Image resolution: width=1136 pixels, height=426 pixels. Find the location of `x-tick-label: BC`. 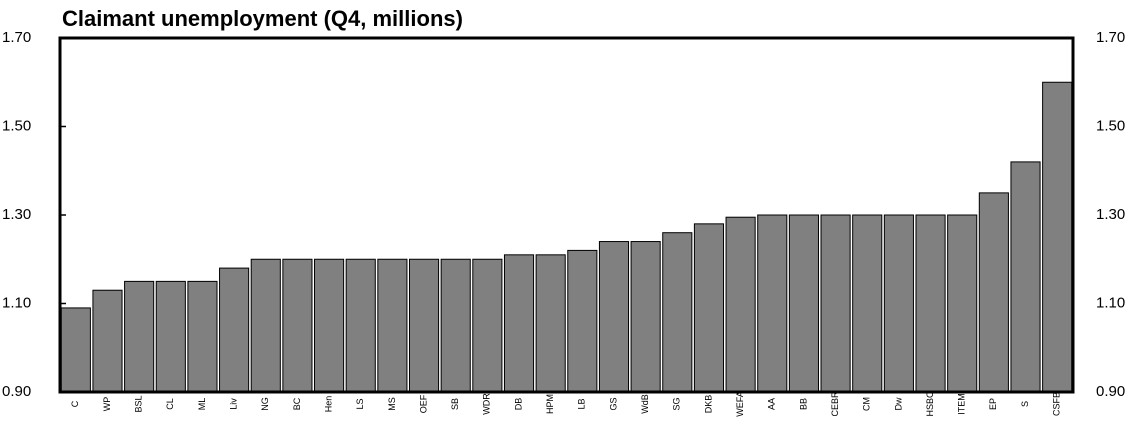

x-tick-label: BC is located at coordinates (297, 403).